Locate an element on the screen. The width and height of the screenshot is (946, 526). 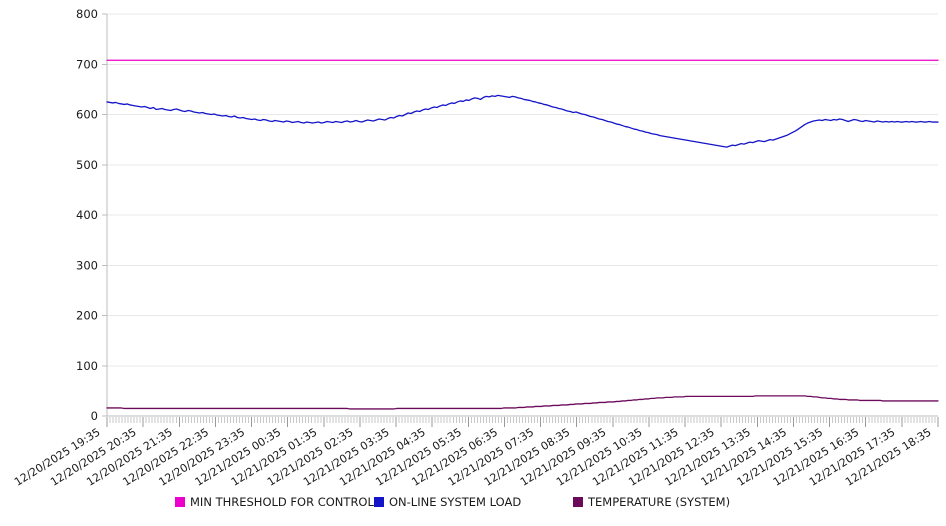
y-axis-tick-label: 100 is located at coordinates (87, 366).